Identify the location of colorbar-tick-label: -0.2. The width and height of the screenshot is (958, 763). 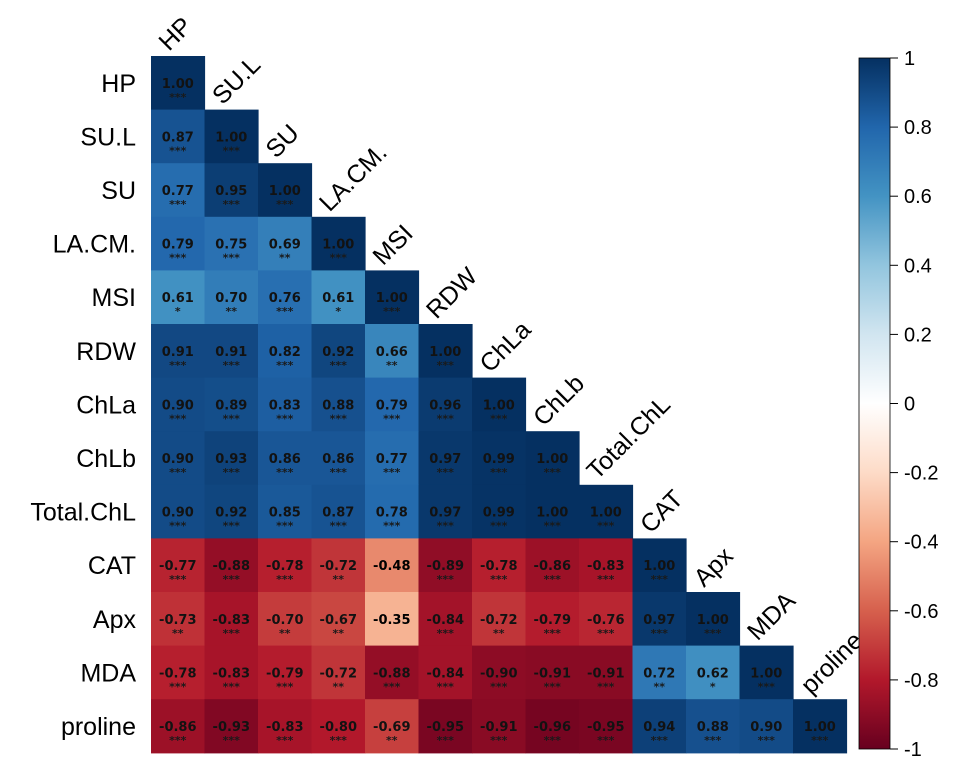
(921, 474).